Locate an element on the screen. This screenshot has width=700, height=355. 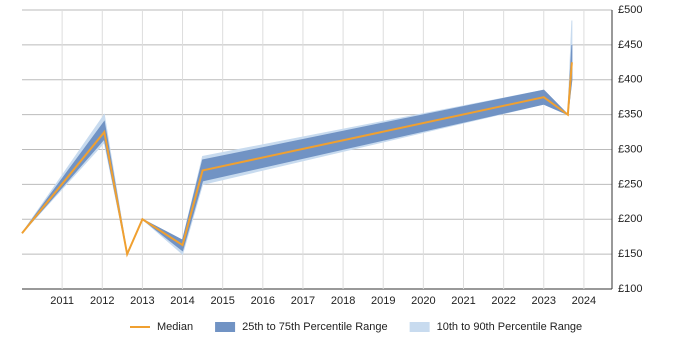
y-tick-label: £200 is located at coordinates (630, 219).